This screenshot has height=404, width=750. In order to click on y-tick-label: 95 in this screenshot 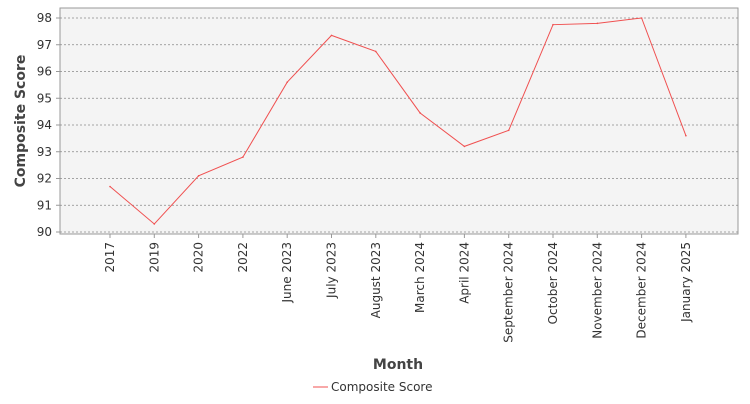, I will do `click(44, 98)`.